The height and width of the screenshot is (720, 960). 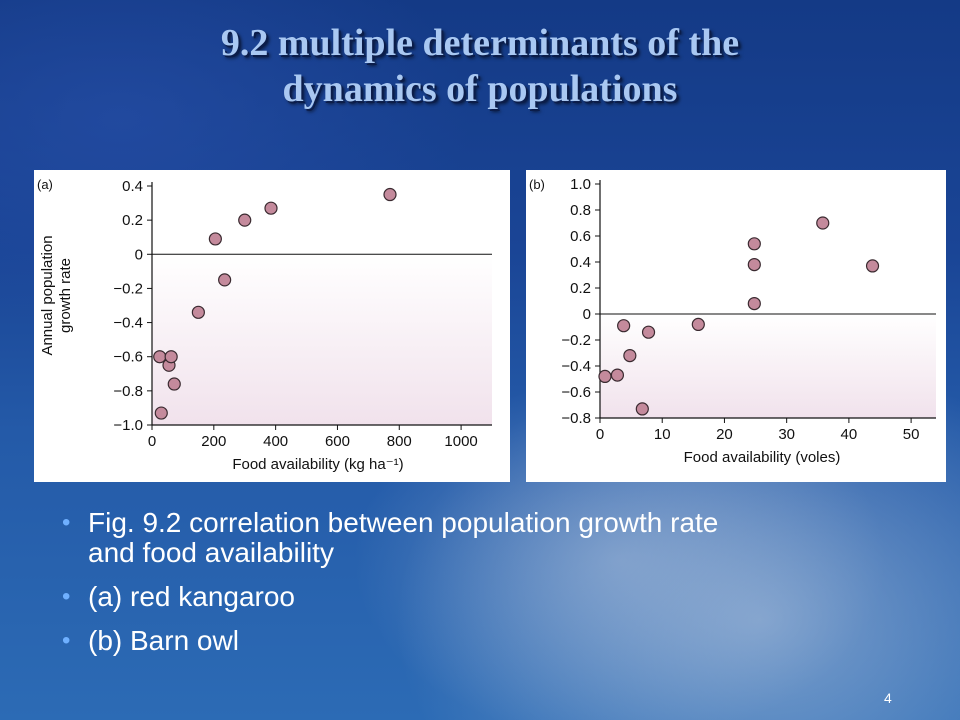 What do you see at coordinates (849, 434) in the screenshot?
I see `x-tick-label: 40` at bounding box center [849, 434].